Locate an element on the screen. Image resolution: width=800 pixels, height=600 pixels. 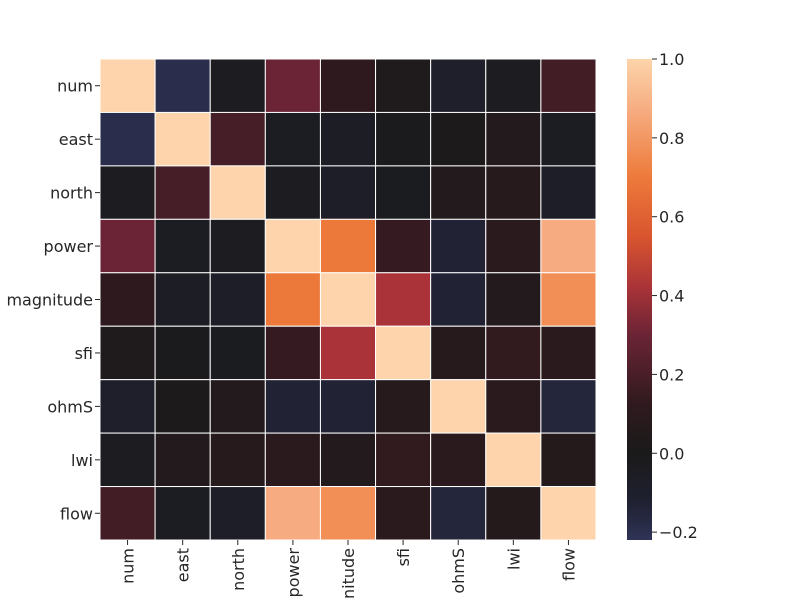
heatmap-cell-north-ohmS is located at coordinates (458, 192).